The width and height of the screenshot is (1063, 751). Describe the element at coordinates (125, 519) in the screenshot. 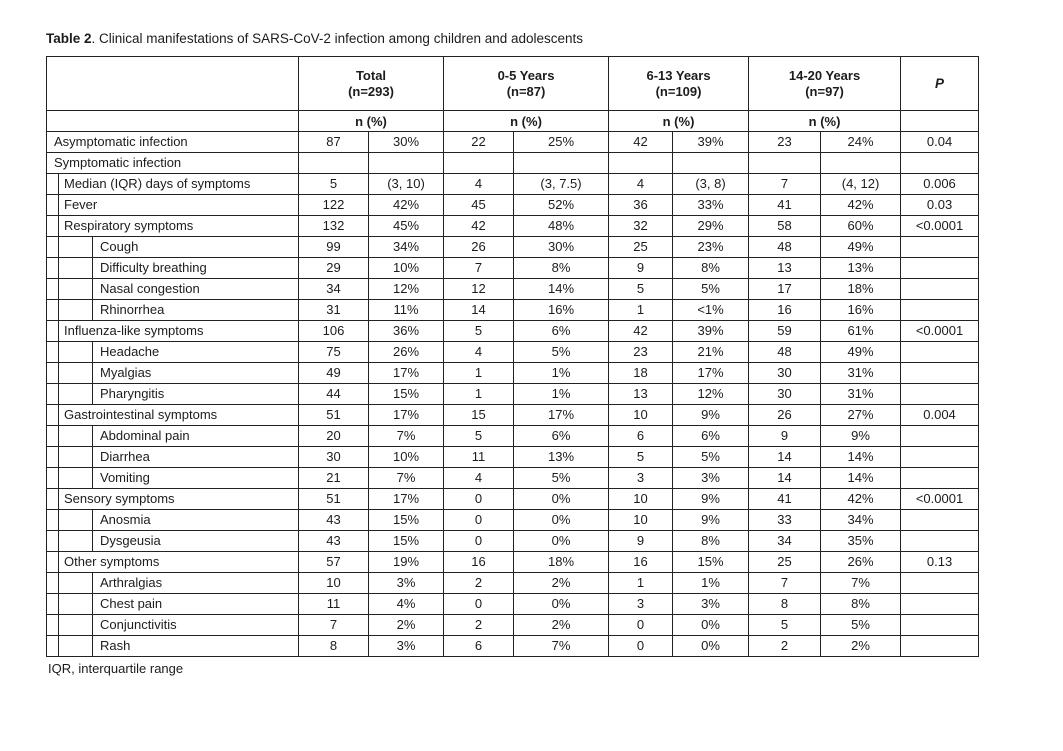

I see `row-label: Anosmia` at that location.